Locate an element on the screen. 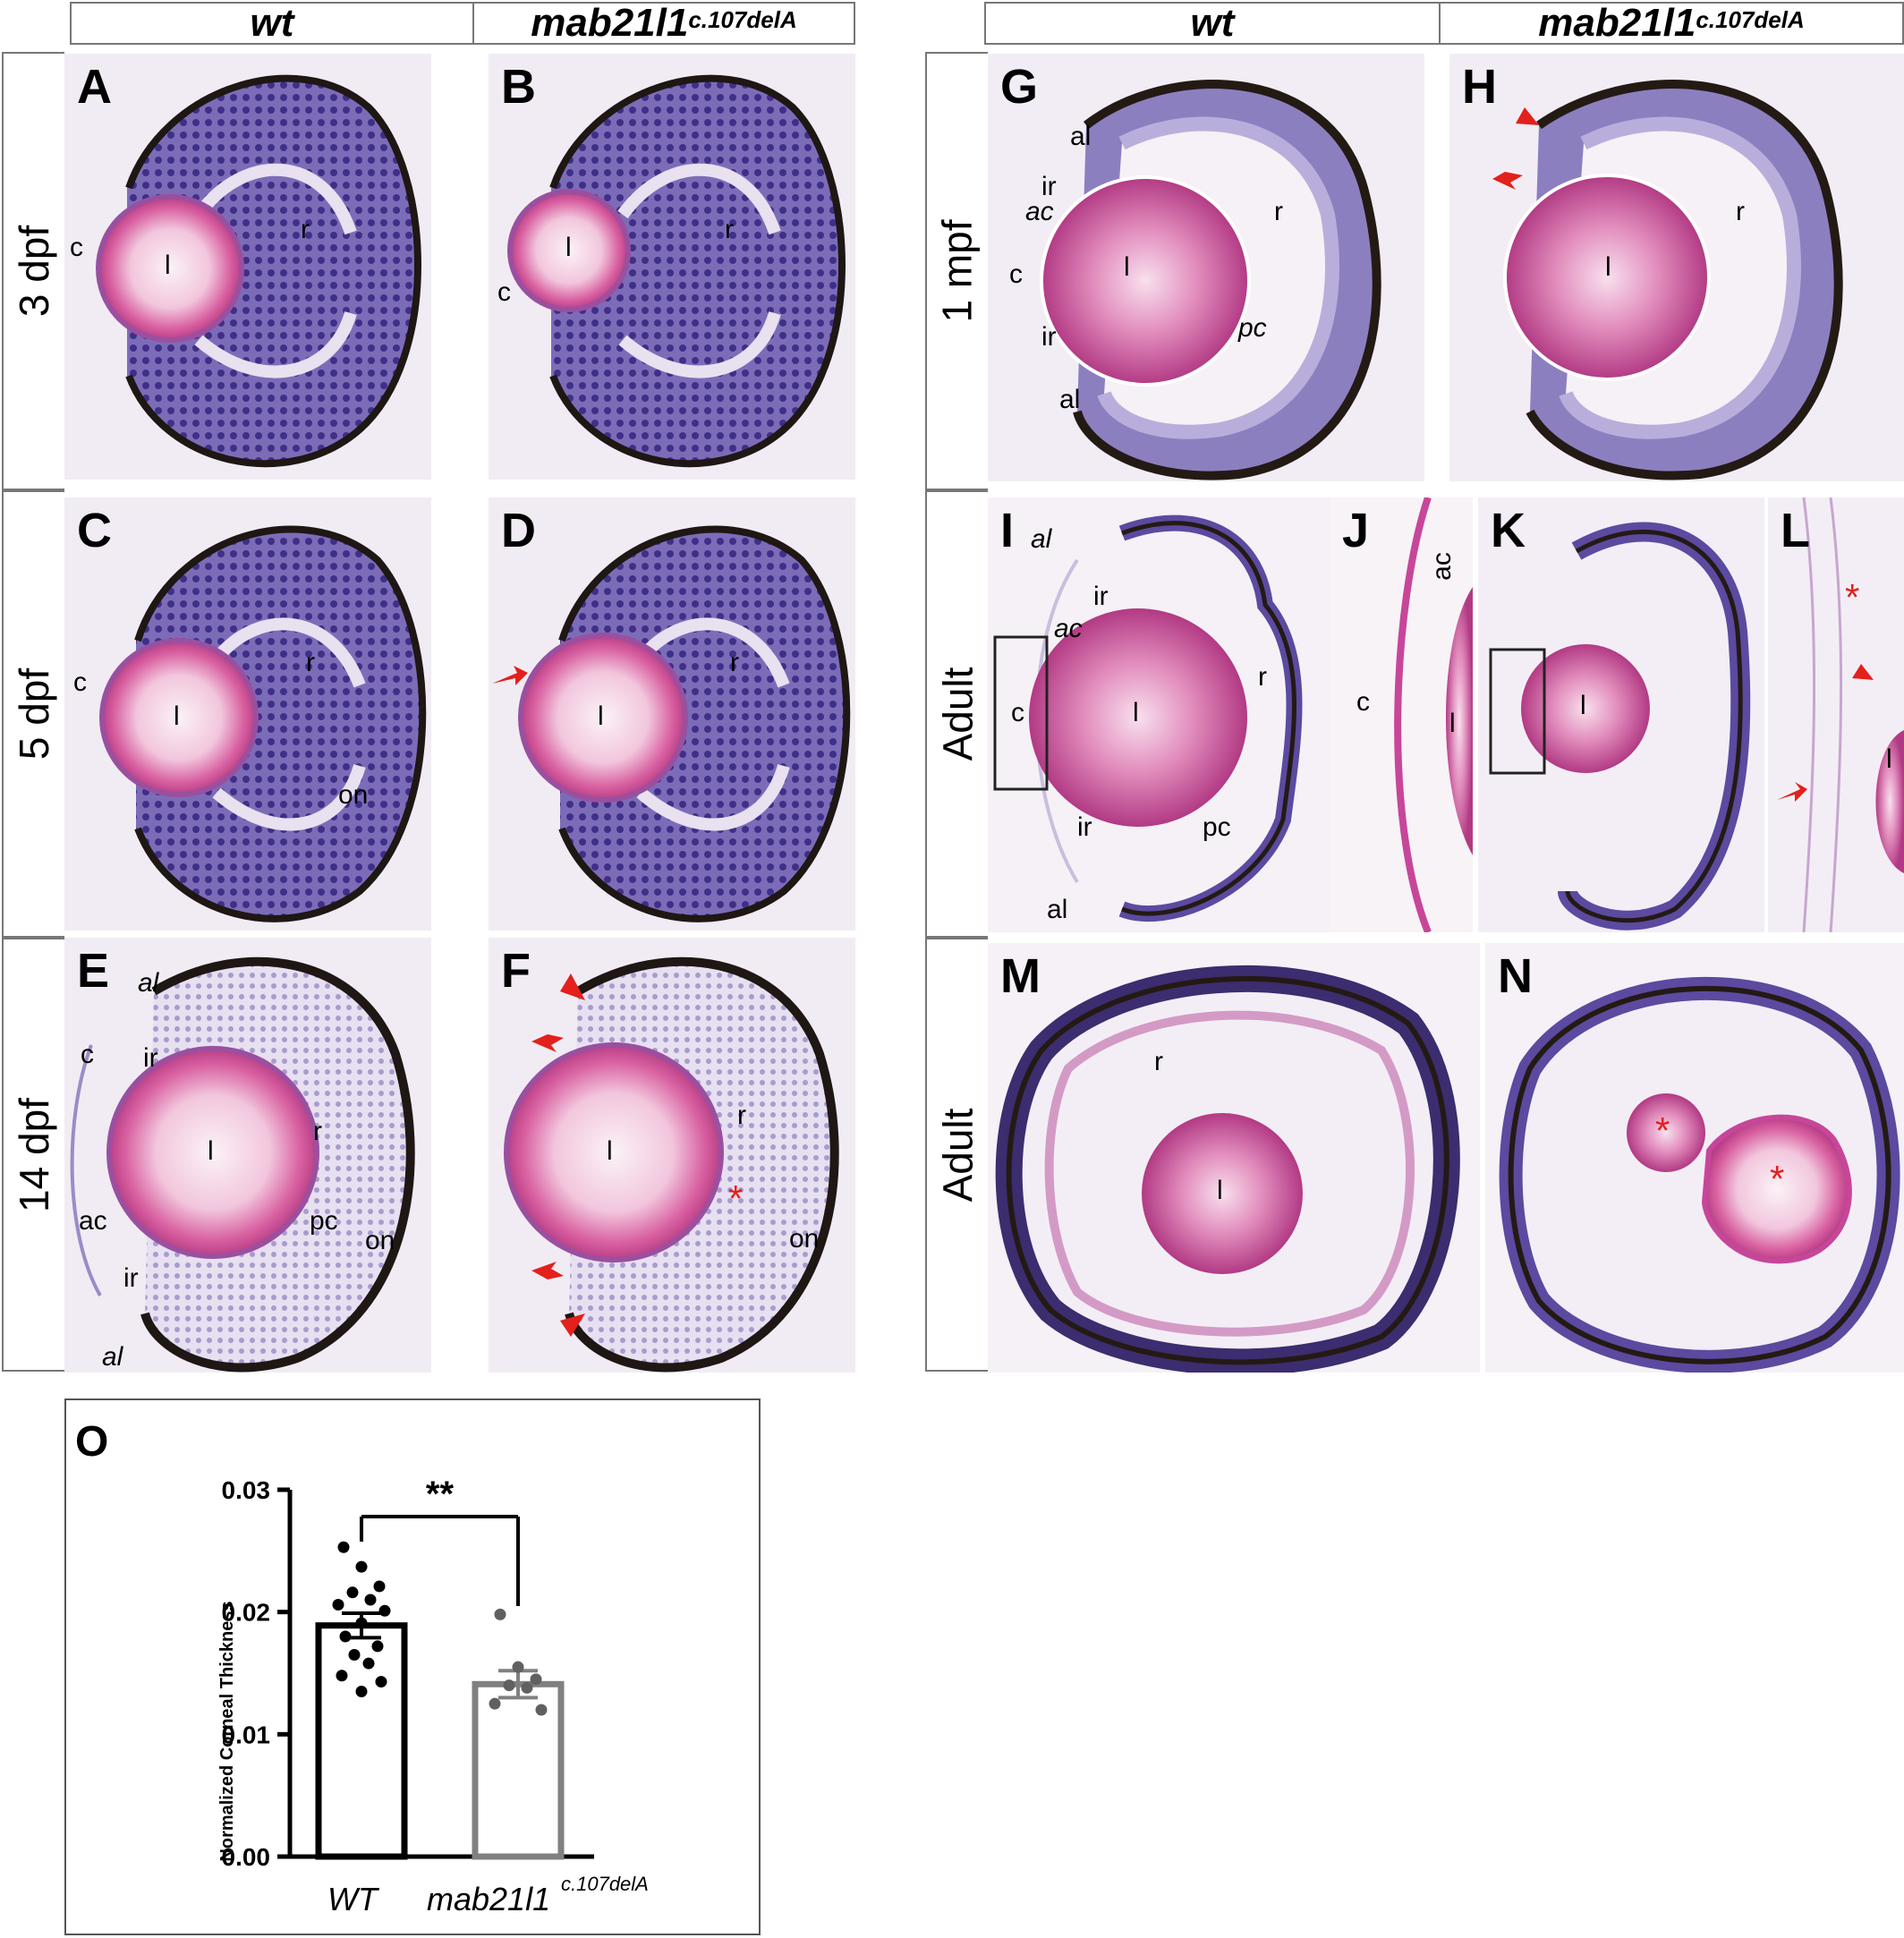 This screenshot has height=1938, width=1904. panel-a: A c l r is located at coordinates (247, 267).